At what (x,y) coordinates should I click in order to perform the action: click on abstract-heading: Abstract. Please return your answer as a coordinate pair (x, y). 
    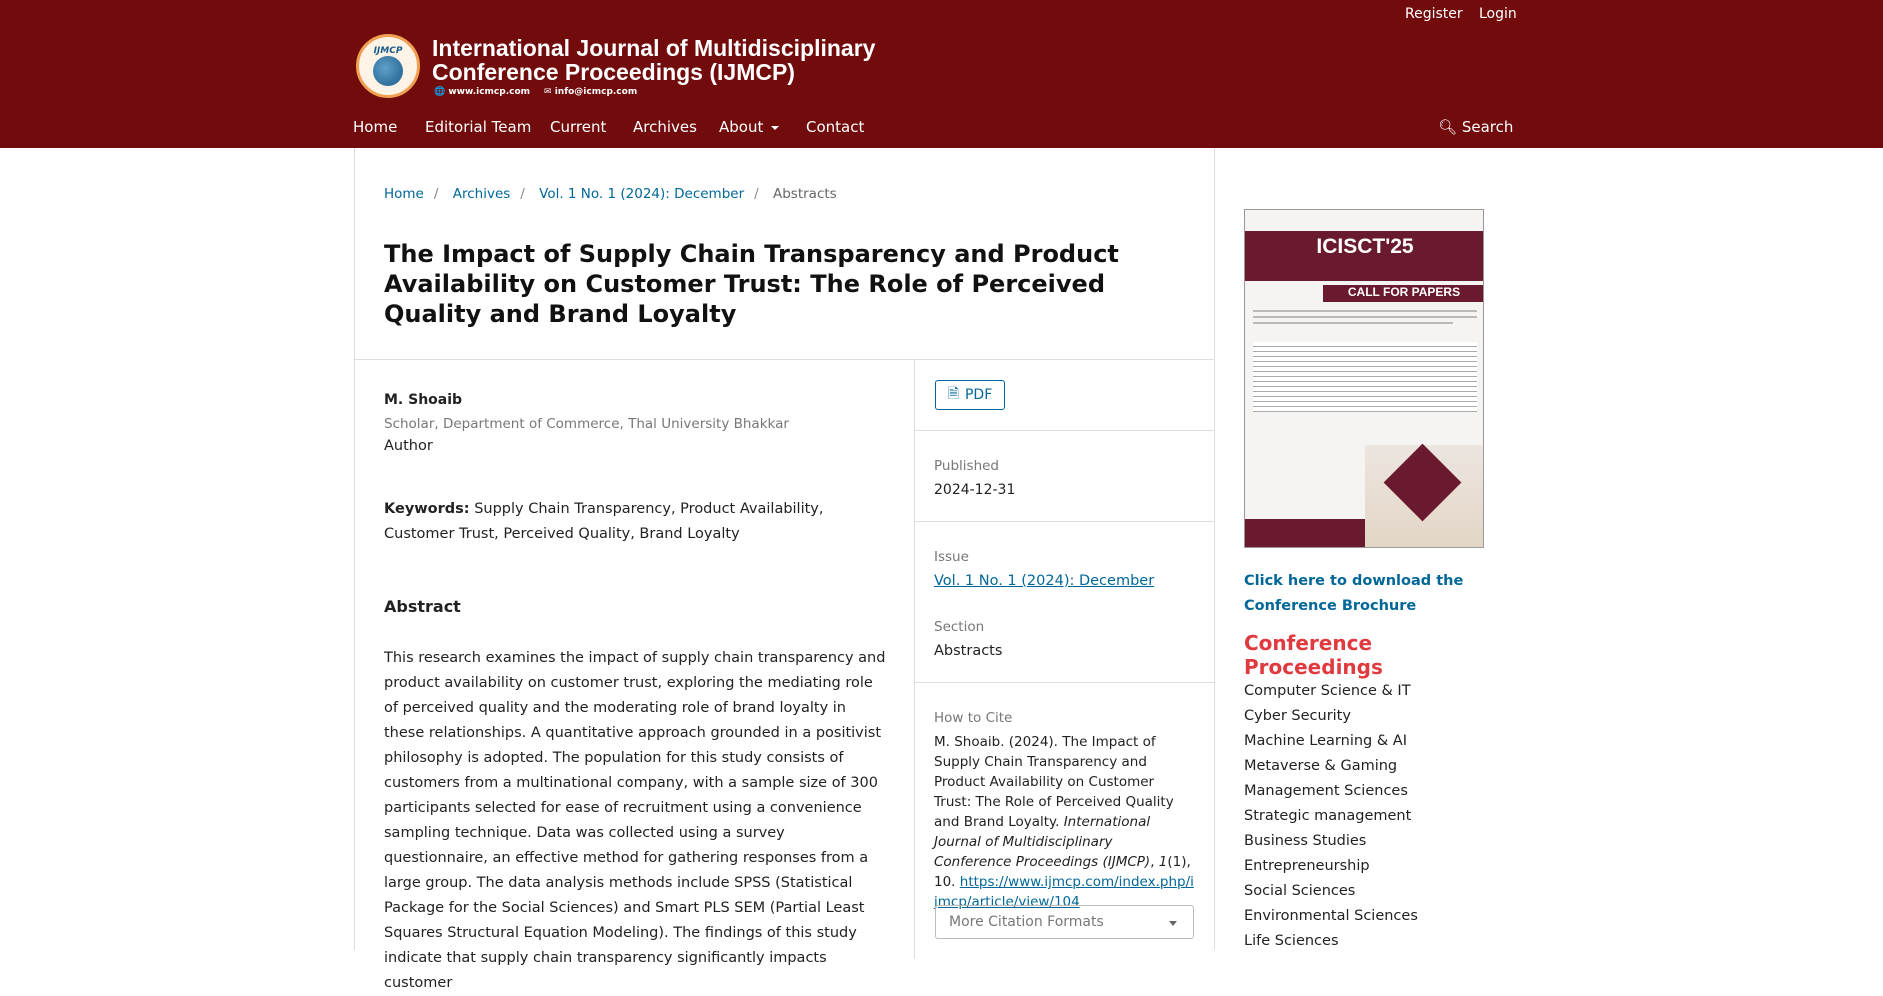
    Looking at the image, I should click on (422, 606).